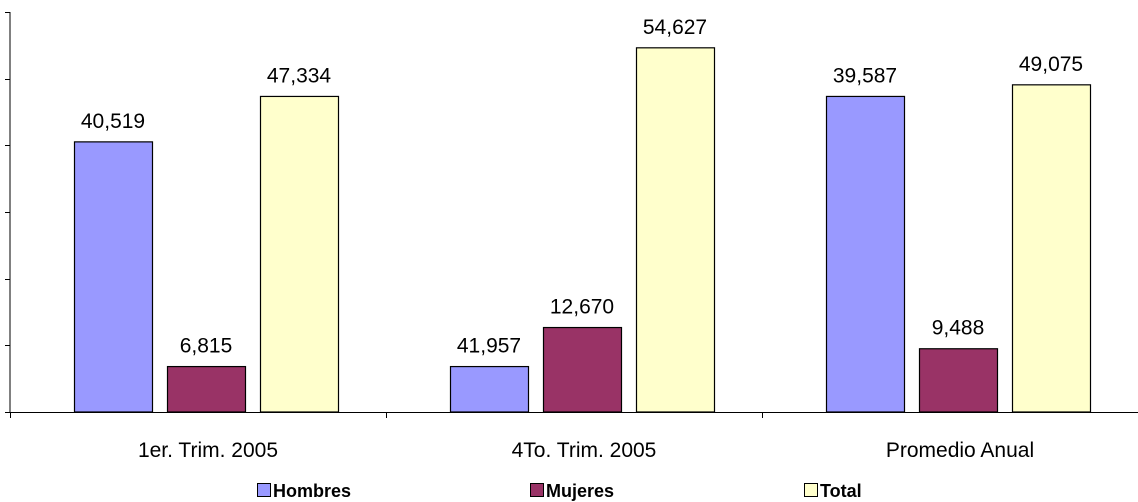 The image size is (1138, 502). Describe the element at coordinates (208, 450) in the screenshot. I see `category-label: 1er. Trim. 2005` at that location.